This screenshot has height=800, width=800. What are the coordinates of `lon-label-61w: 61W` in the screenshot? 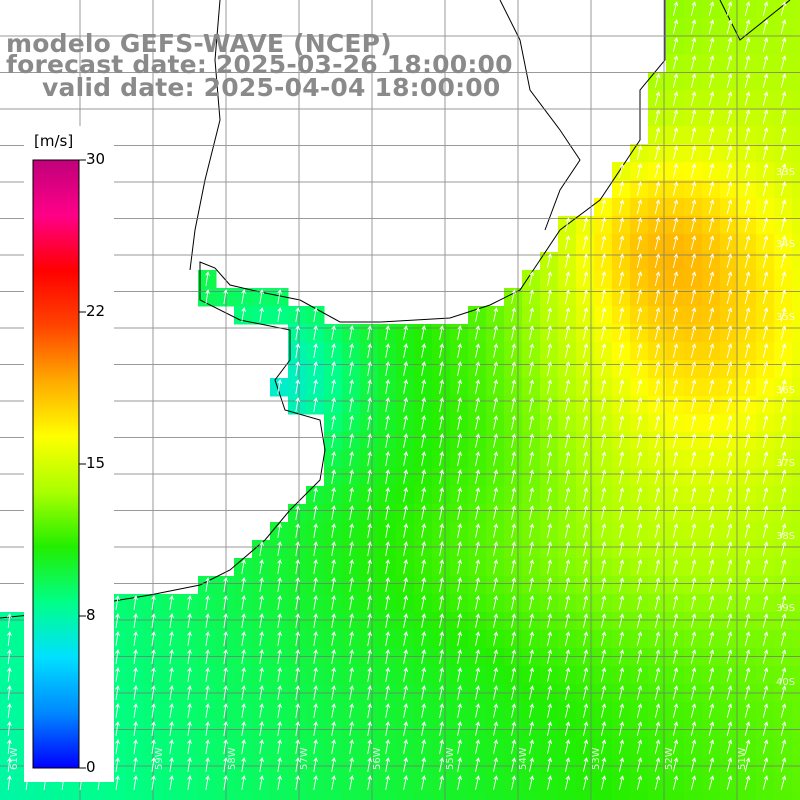 It's located at (14, 758).